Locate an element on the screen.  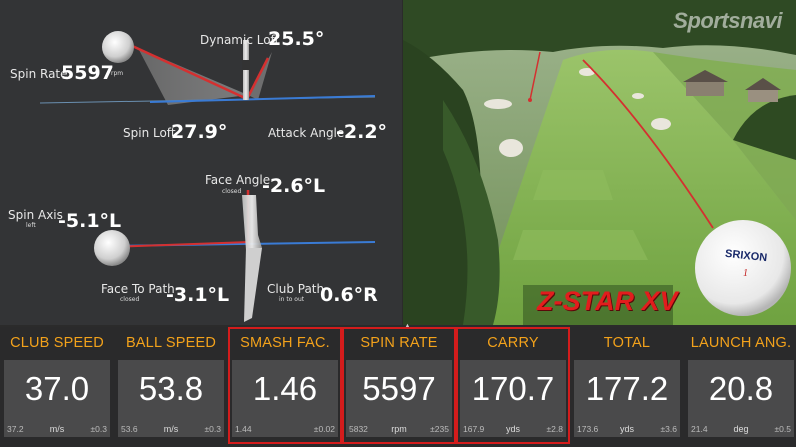
stat-previous: 5832 is located at coordinates (358, 429).